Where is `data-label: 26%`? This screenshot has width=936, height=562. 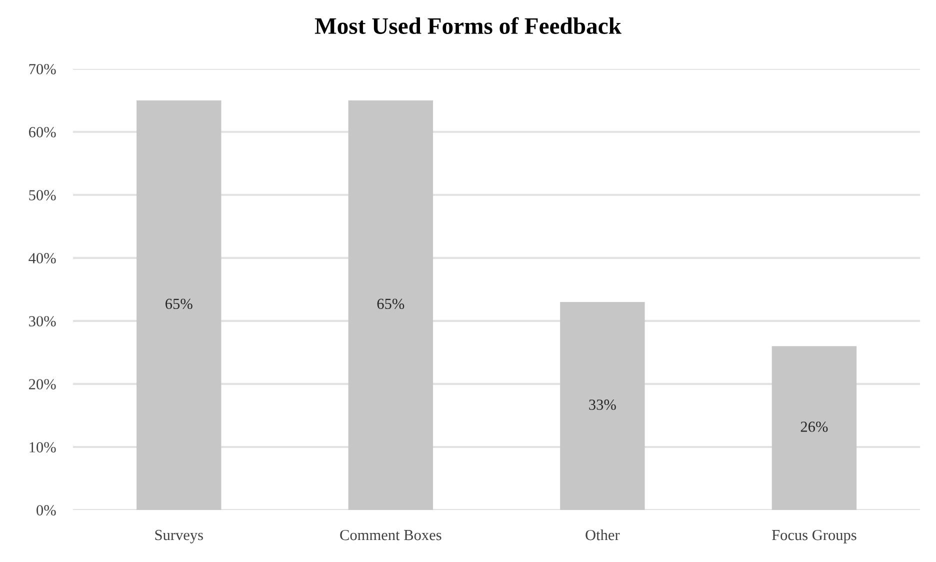
data-label: 26% is located at coordinates (814, 427).